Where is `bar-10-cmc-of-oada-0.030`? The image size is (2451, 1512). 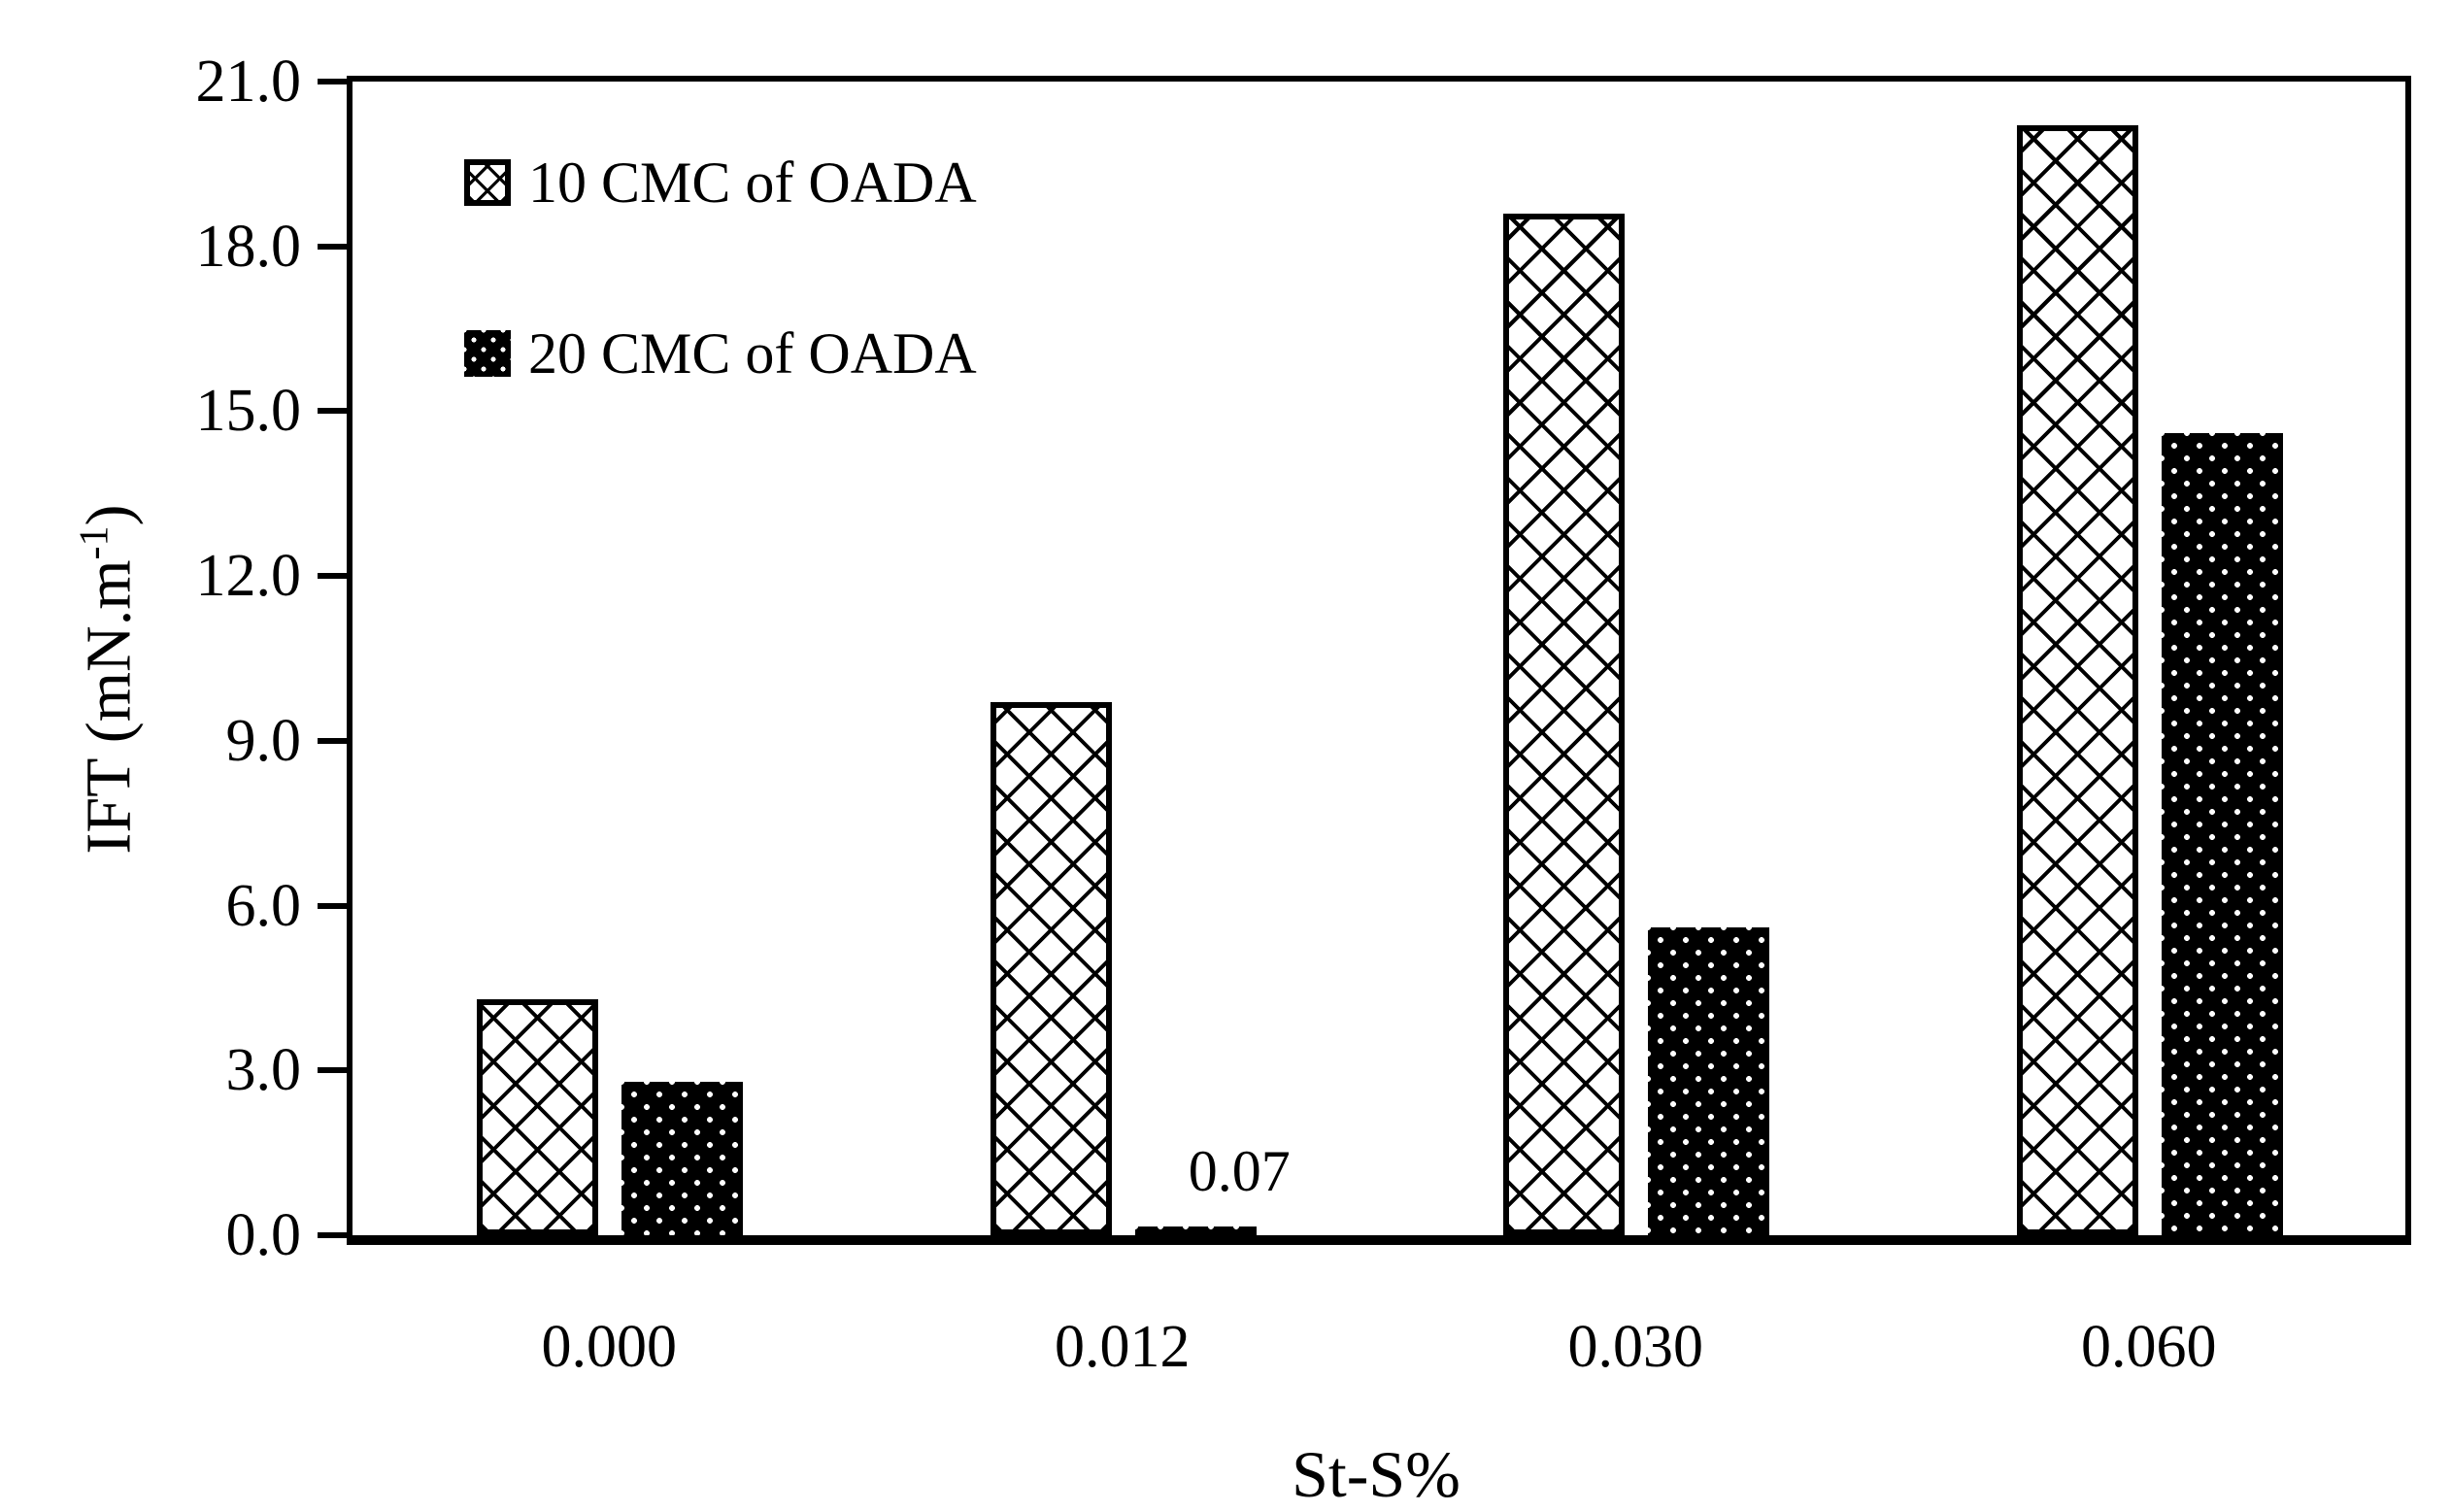
bar-10-cmc-of-oada-0.030 is located at coordinates (1564, 724).